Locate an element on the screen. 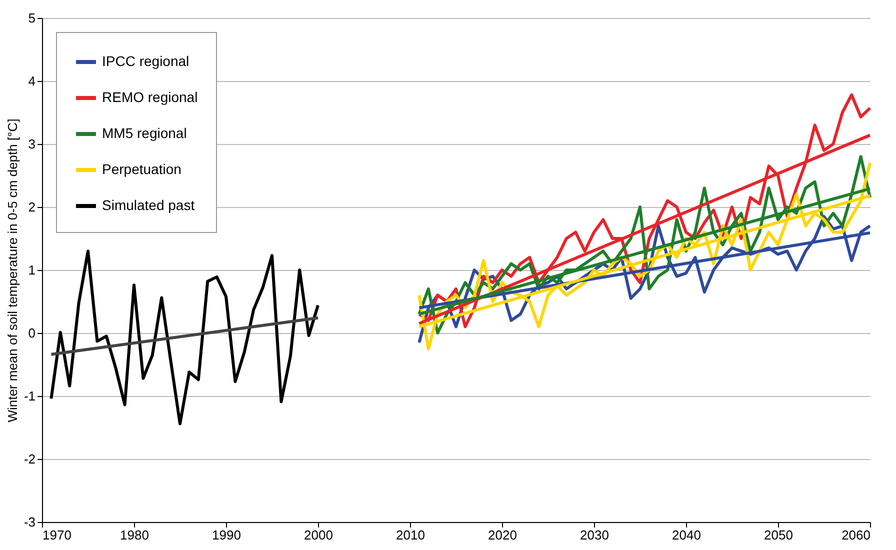  y-tick-label: 1 is located at coordinates (32, 270).